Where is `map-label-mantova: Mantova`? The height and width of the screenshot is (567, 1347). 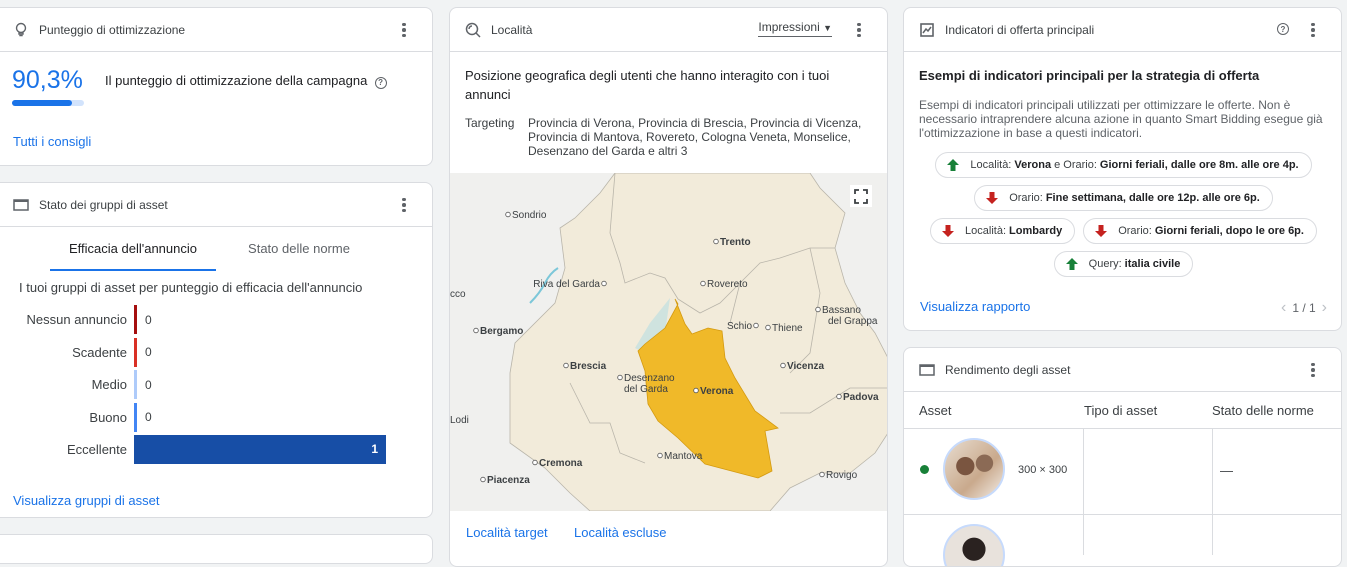
map-label-mantova: Mantova is located at coordinates (683, 456).